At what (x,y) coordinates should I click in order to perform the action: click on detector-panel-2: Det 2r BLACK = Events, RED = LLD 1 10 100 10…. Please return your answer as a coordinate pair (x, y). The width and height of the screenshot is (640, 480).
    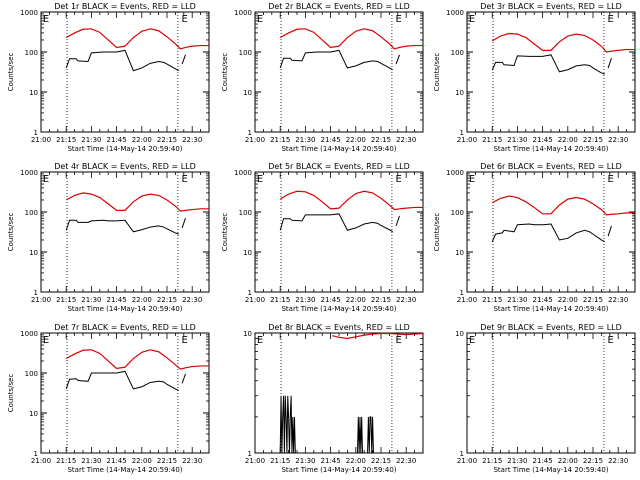
    Looking at the image, I should click on (322, 77).